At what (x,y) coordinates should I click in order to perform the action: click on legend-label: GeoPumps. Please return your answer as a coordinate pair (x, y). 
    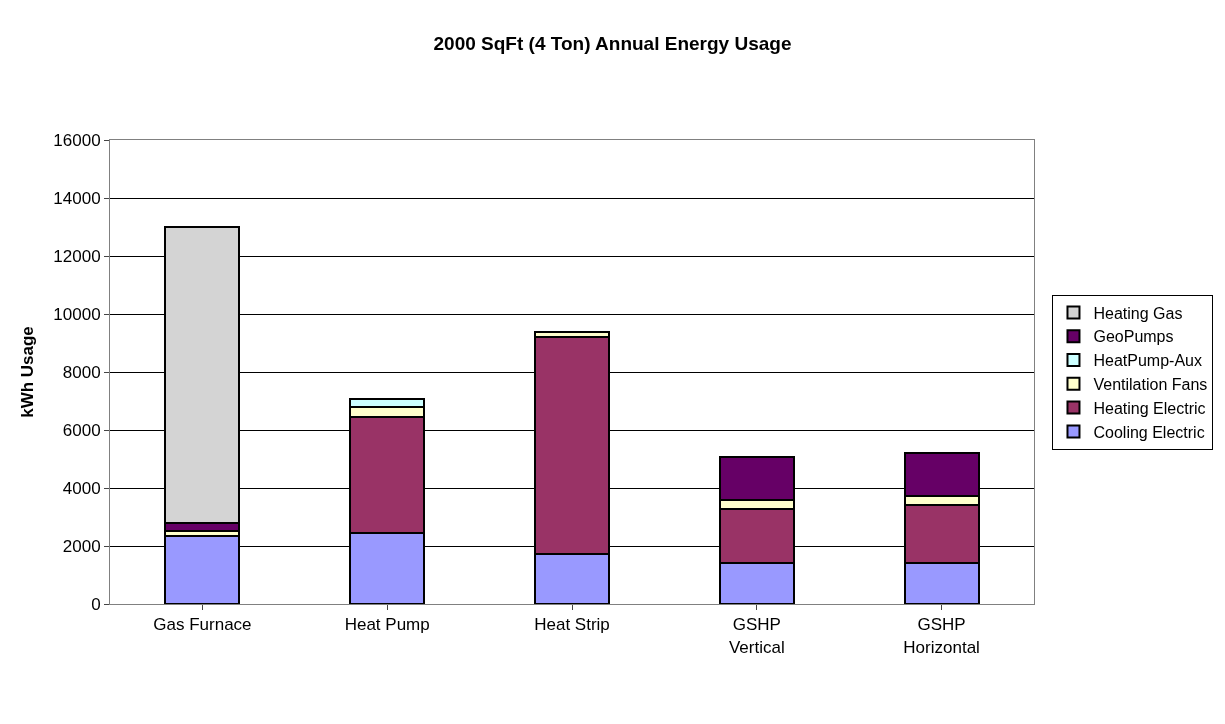
    Looking at the image, I should click on (1133, 337).